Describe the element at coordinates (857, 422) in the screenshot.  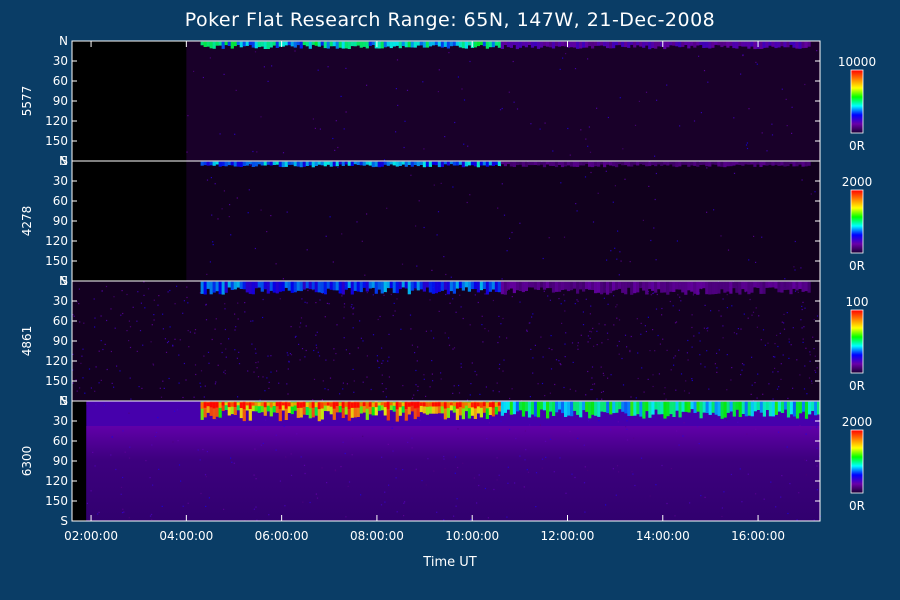
I see `colorbar-max-label: 2000` at that location.